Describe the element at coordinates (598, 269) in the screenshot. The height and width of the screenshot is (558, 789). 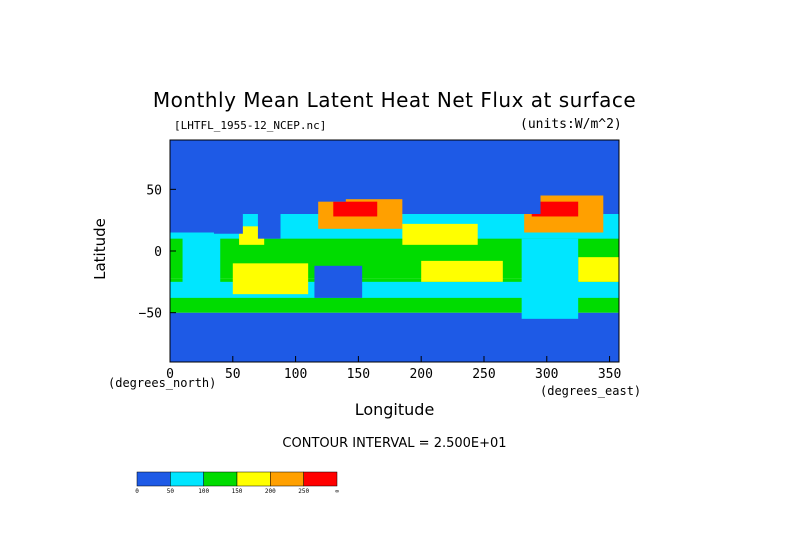
I see `heatmap-region-south-atlantic-trades` at that location.